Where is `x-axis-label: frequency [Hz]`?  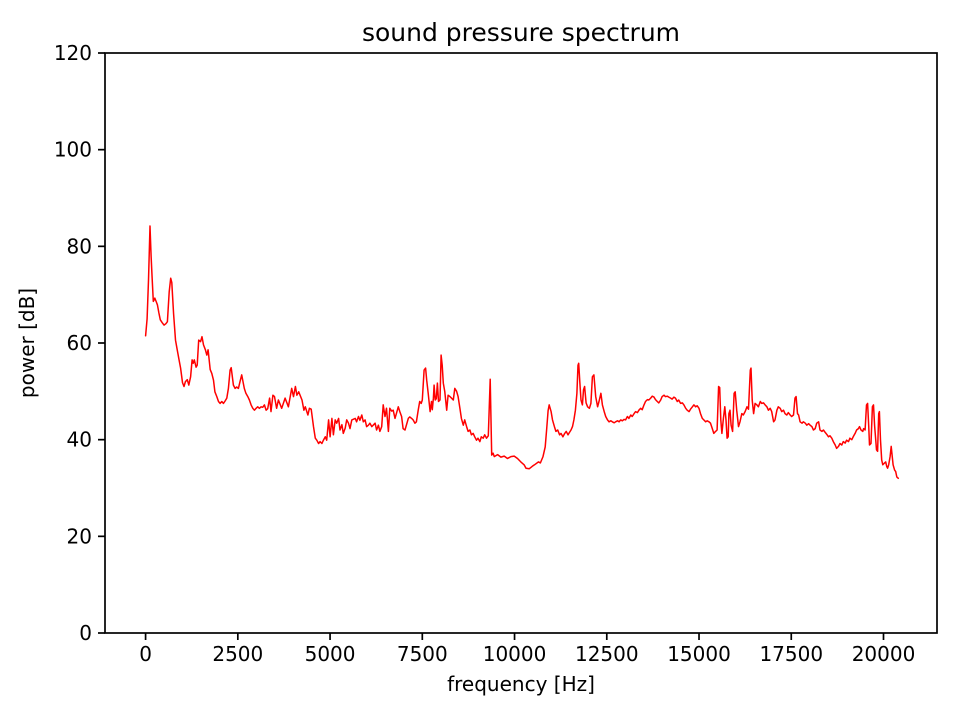 x-axis-label: frequency [Hz] is located at coordinates (521, 684).